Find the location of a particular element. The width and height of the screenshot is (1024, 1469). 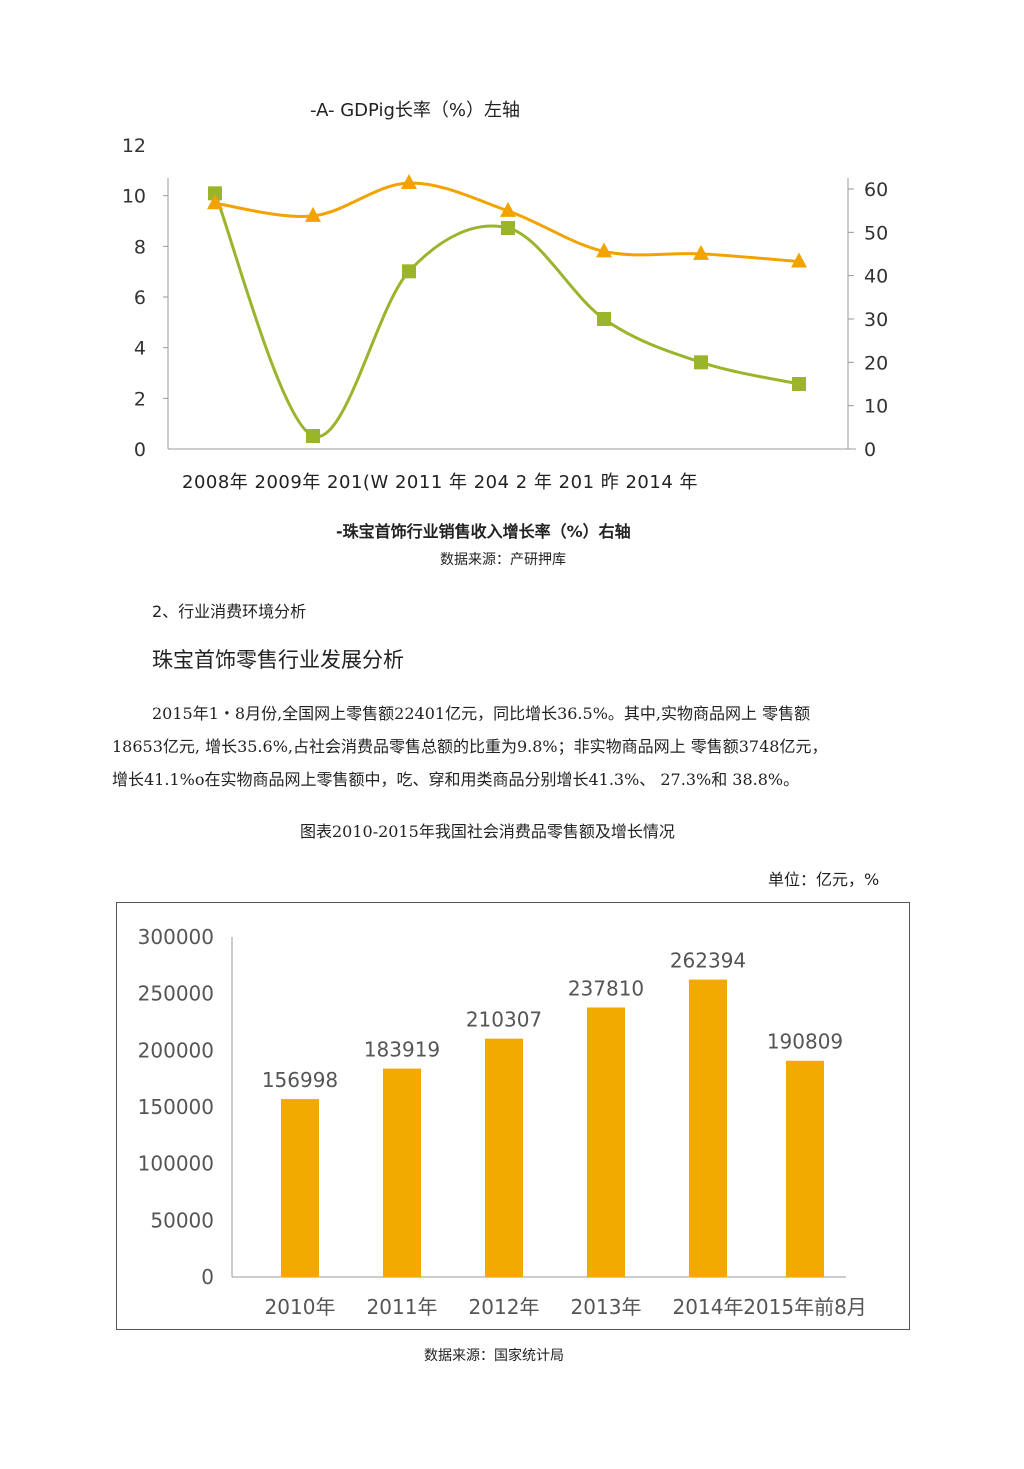

chart1-source: 数据来源：产研押库 is located at coordinates (503, 560).